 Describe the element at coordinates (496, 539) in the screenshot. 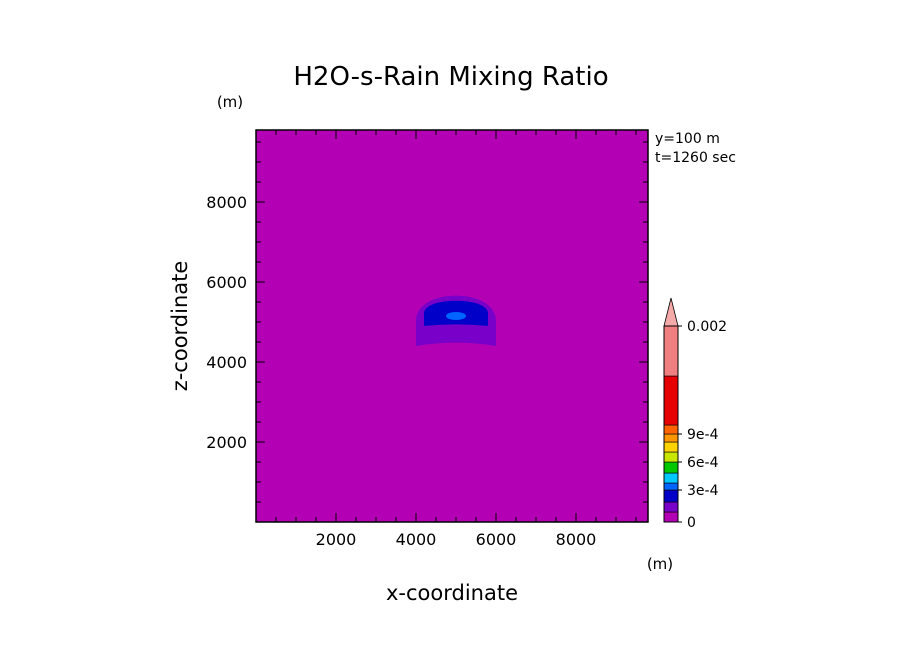

I see `x-tick-label: 6000` at that location.